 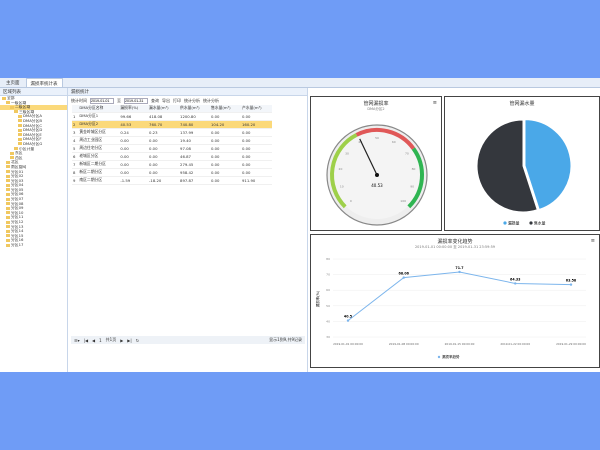 I want to click on table-cell: 5, so click(x=75, y=148).